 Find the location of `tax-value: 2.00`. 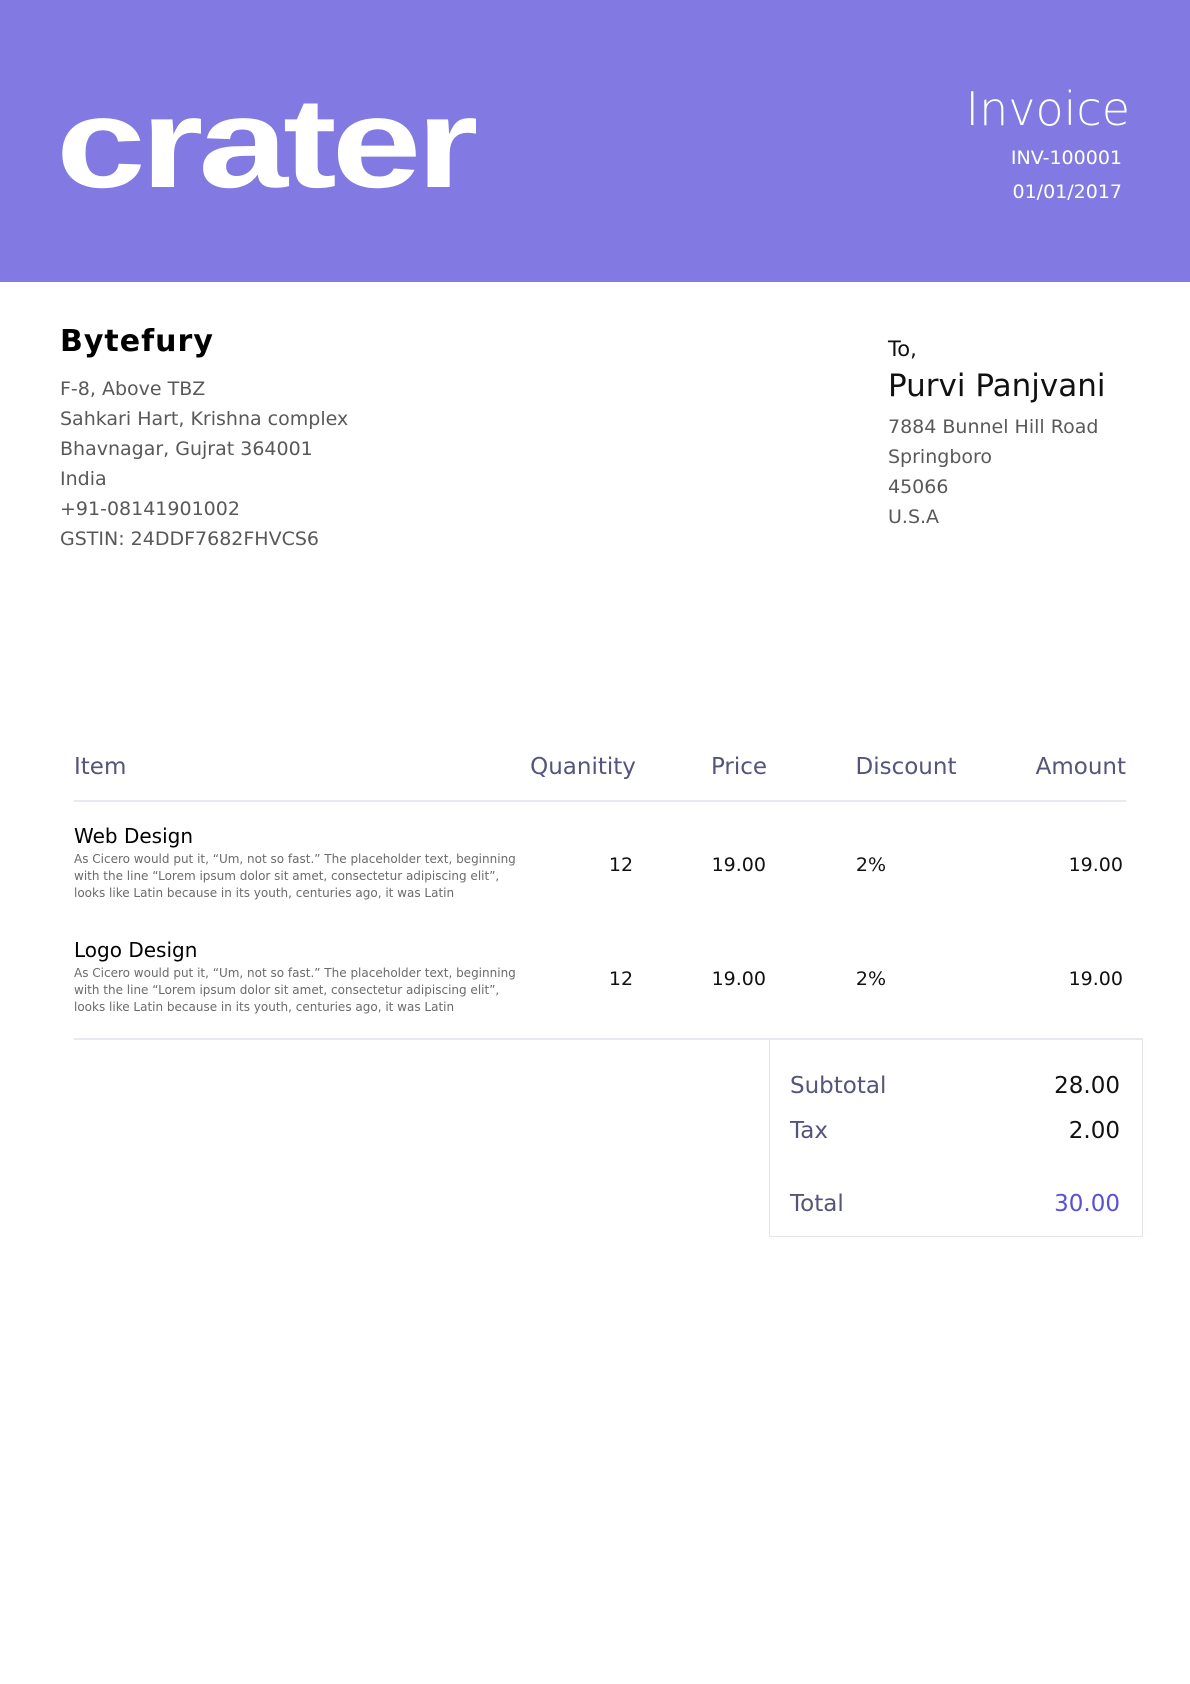

tax-value: 2.00 is located at coordinates (1094, 1131).